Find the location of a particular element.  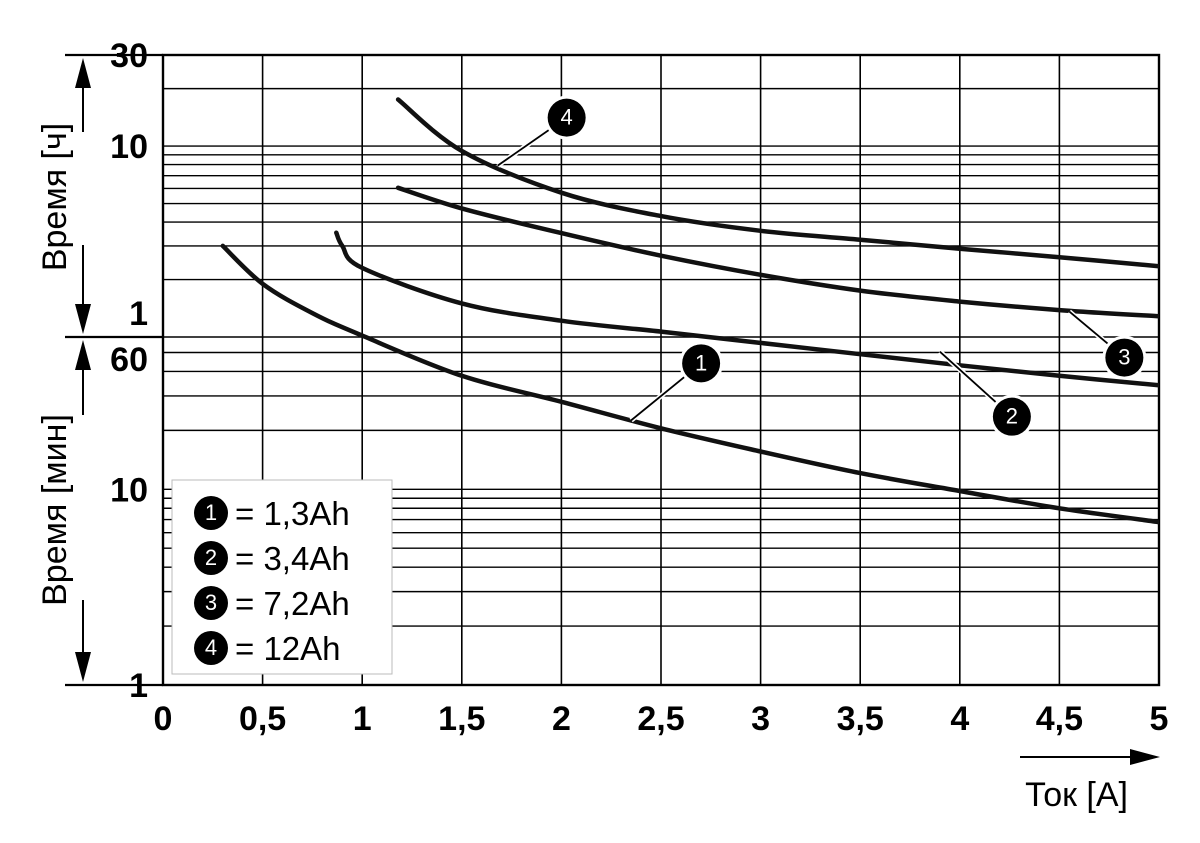

y-axis-title-minutes: Время [мин] is located at coordinates (55, 510).